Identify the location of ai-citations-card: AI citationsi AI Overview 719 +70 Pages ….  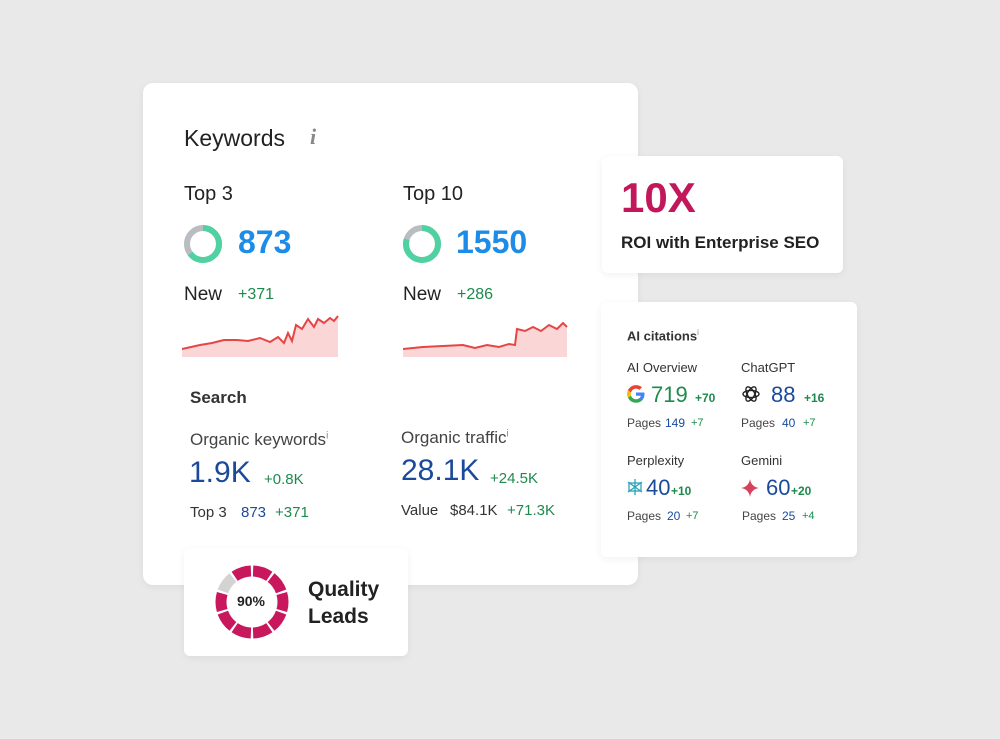
(729, 429).